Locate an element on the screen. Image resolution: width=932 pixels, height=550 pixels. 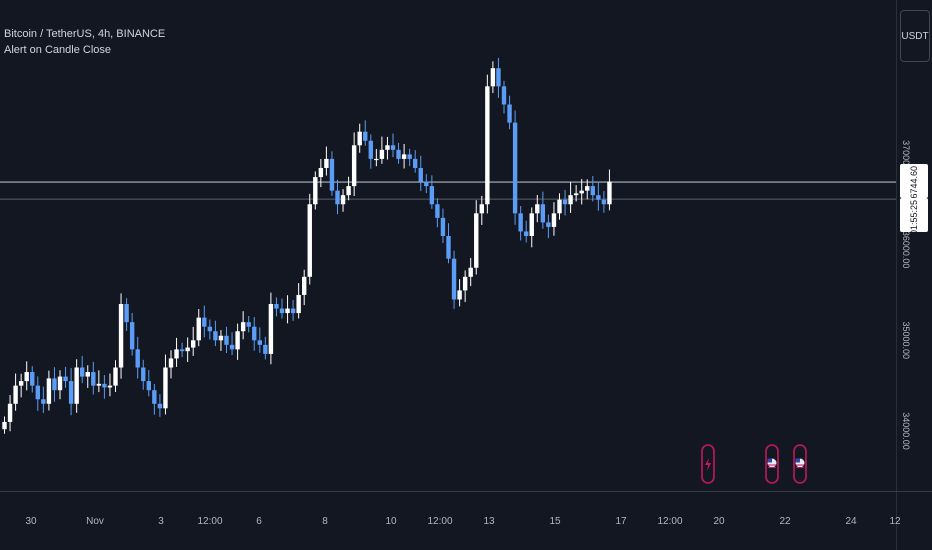
us-flag-icon is located at coordinates (800, 464).